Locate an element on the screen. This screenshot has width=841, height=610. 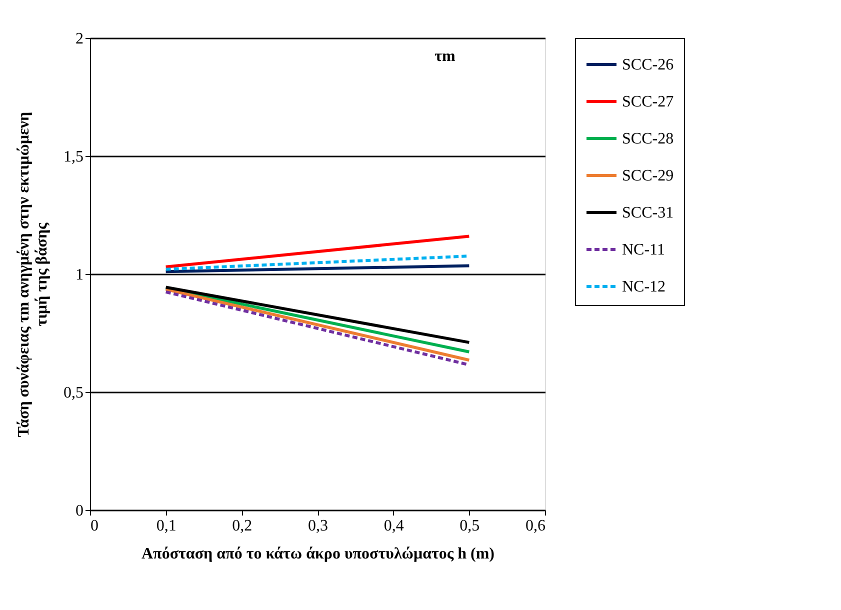
legend-label: SCC-28 is located at coordinates (648, 139).